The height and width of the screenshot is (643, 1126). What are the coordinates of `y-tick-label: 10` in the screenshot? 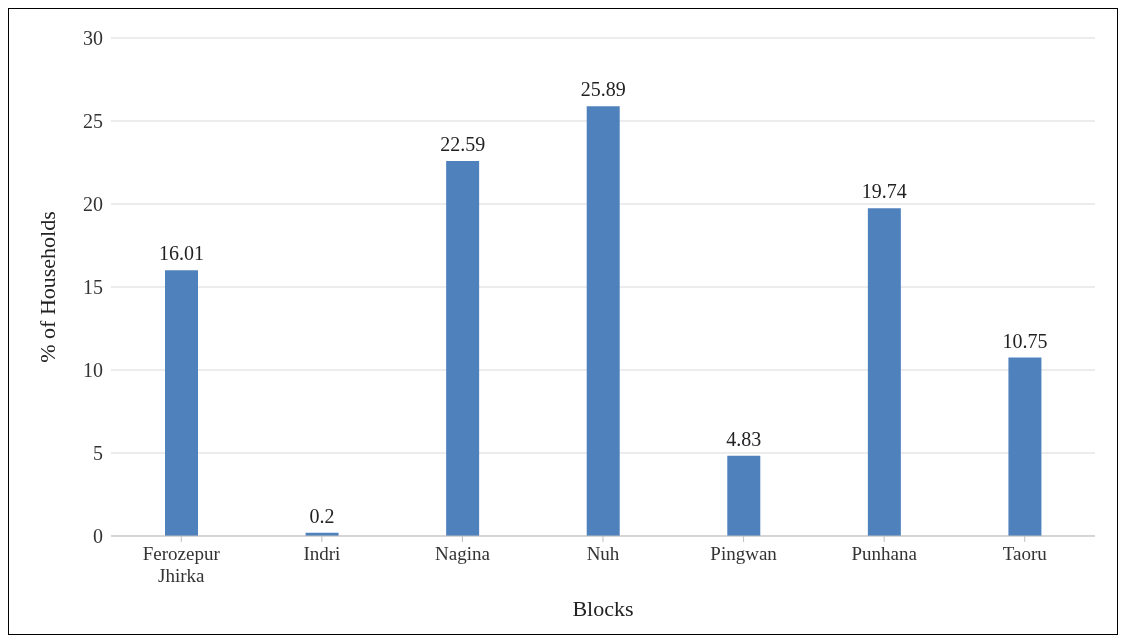 It's located at (93, 370).